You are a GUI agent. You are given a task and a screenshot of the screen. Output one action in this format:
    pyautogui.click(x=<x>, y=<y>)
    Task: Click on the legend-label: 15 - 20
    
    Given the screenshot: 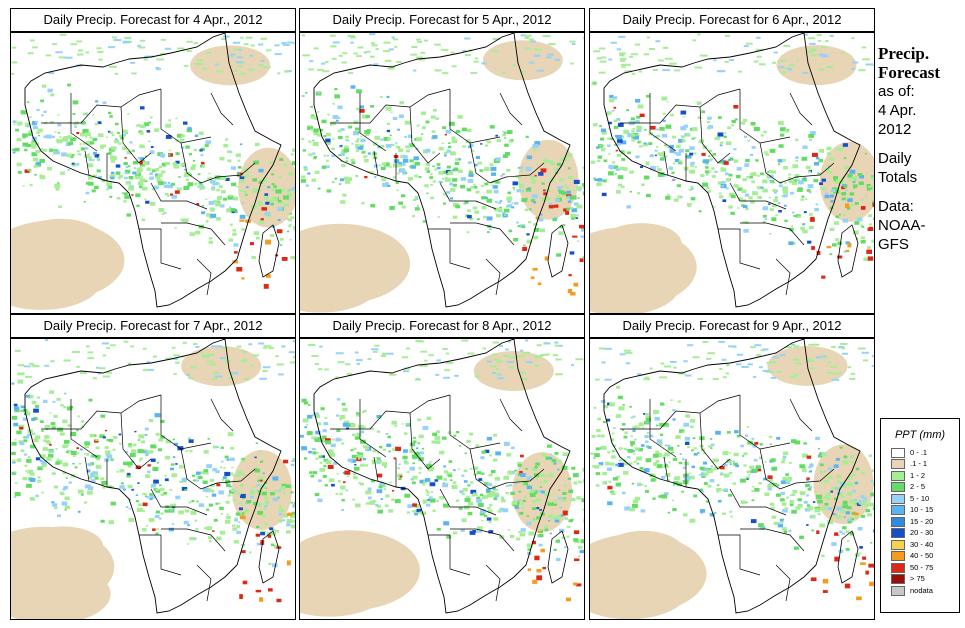 What is the action you would take?
    pyautogui.click(x=922, y=521)
    